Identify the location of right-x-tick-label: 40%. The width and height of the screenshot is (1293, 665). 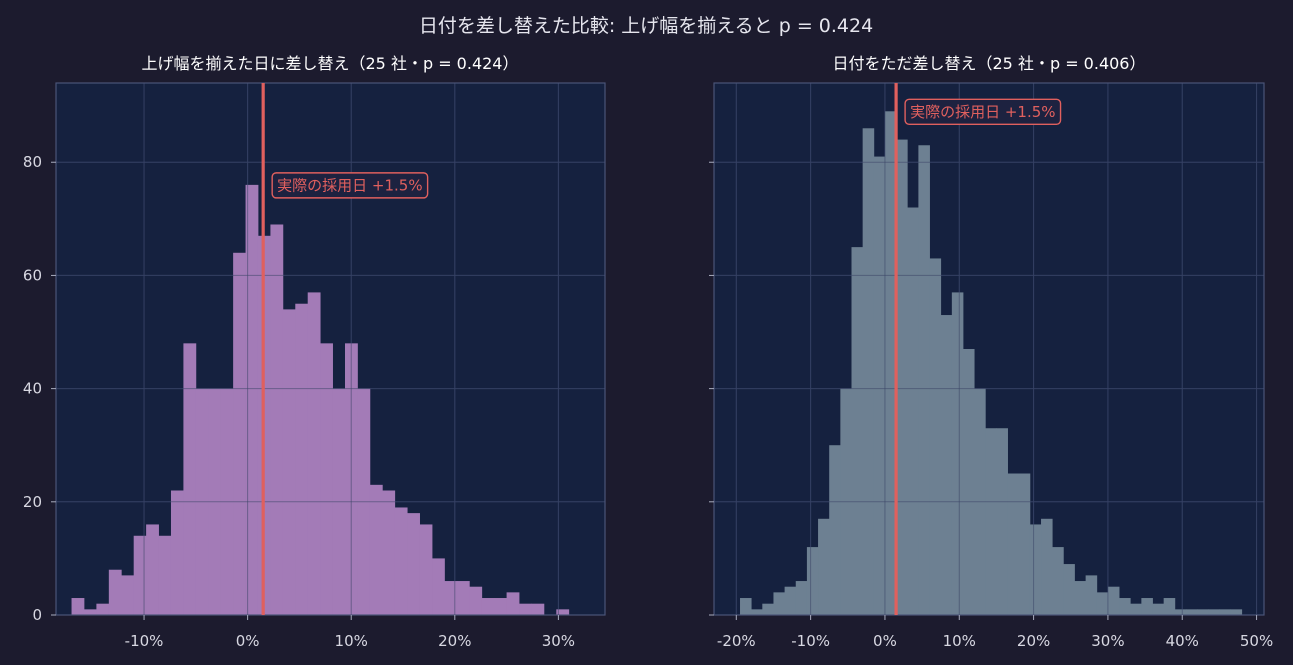
(1182, 641).